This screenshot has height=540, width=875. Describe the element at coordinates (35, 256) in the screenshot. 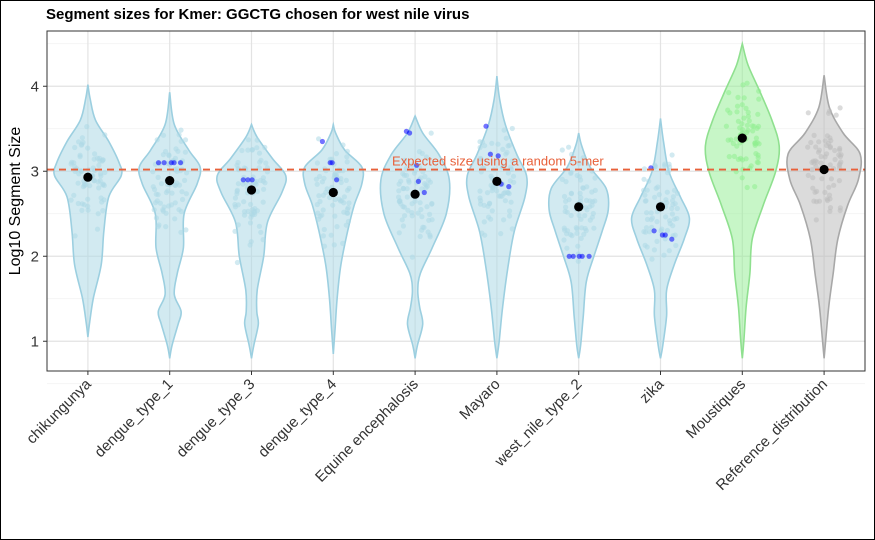

I see `y-tick-label: 2` at that location.